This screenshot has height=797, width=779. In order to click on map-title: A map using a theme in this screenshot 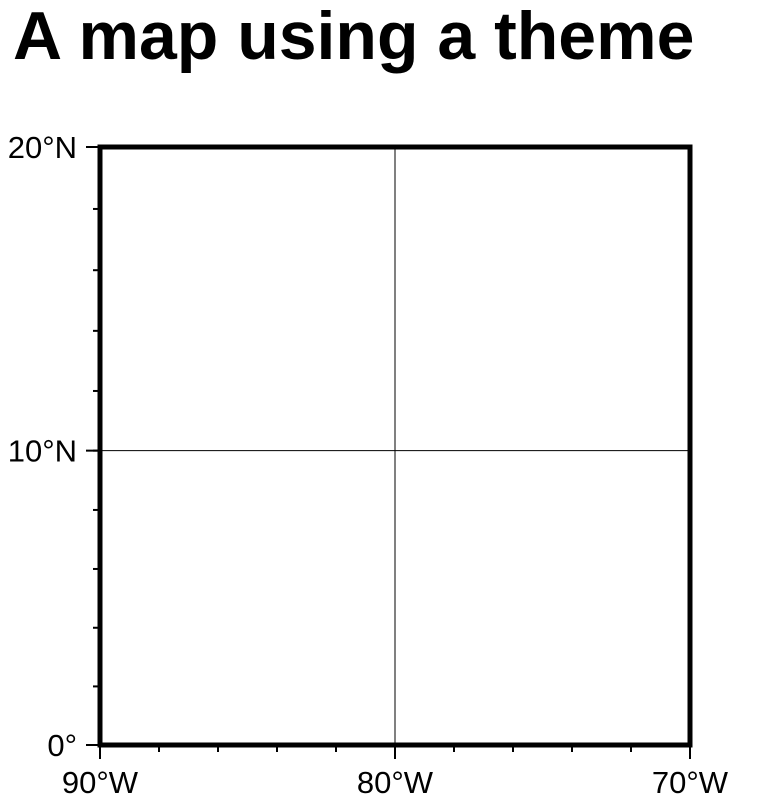, I will do `click(354, 37)`.